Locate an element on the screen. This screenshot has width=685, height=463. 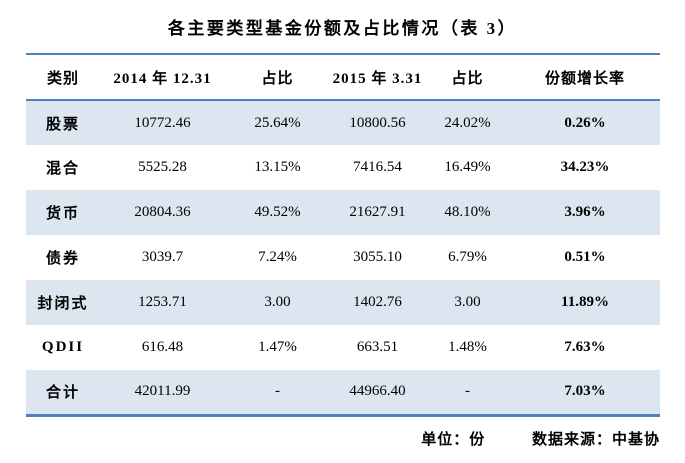
cell-2014-pct: 13.15% is located at coordinates (277, 167).